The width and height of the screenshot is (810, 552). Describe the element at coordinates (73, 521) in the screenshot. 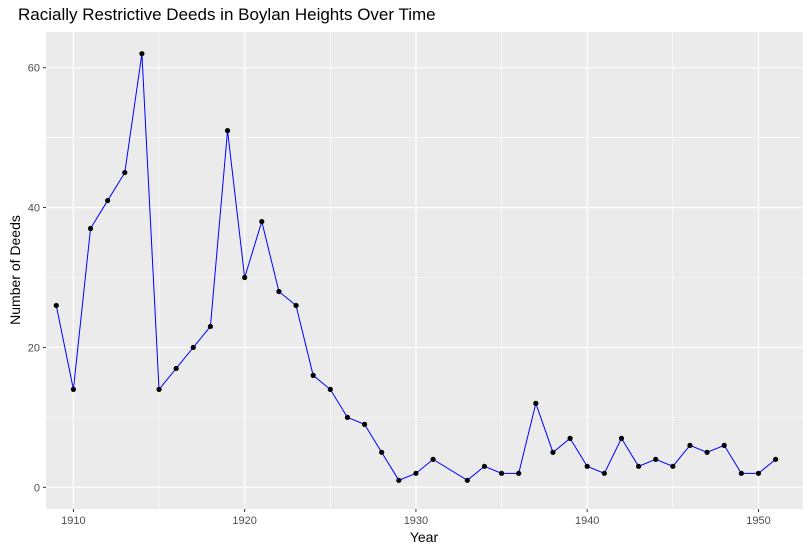

I see `x-tick-label: 1910` at that location.